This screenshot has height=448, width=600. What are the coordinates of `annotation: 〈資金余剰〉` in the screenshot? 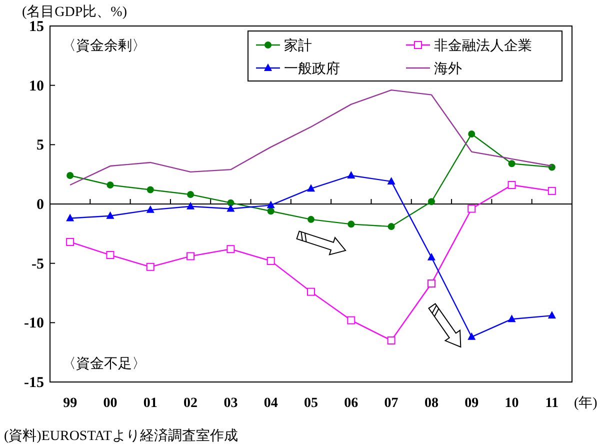 It's located at (104, 46).